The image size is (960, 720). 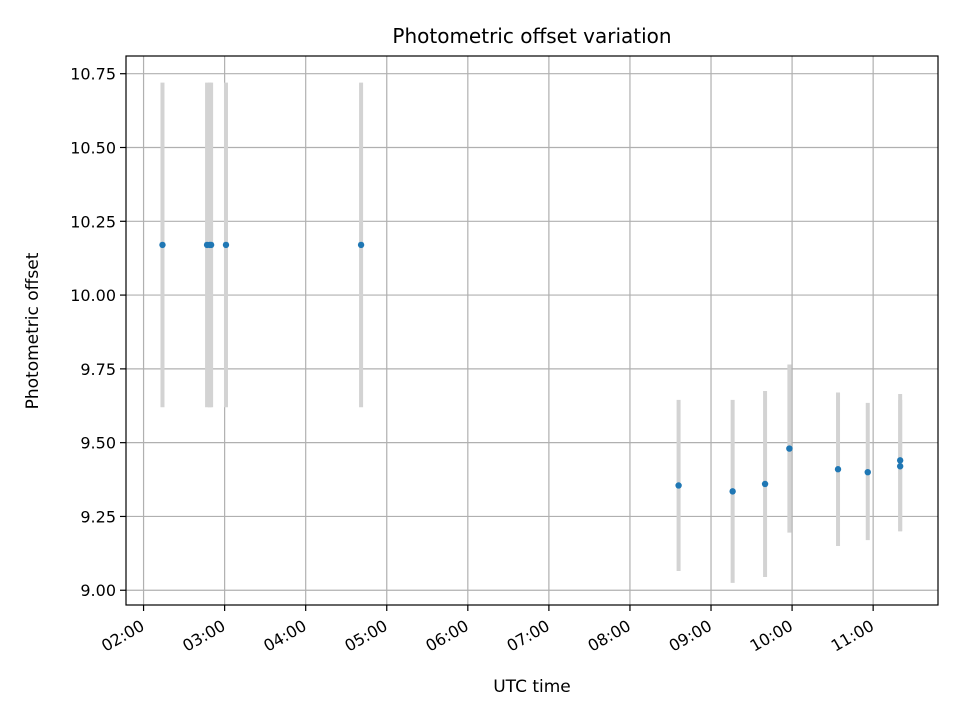 I want to click on y-tick-label: 10.75, so click(x=93, y=74).